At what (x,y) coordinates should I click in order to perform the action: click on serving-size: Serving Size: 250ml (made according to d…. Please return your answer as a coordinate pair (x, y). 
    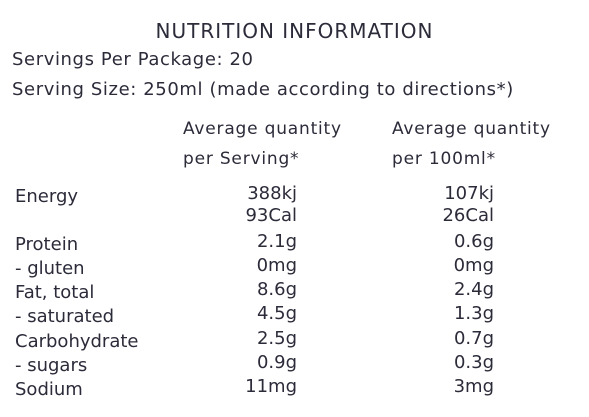
    Looking at the image, I should click on (263, 89).